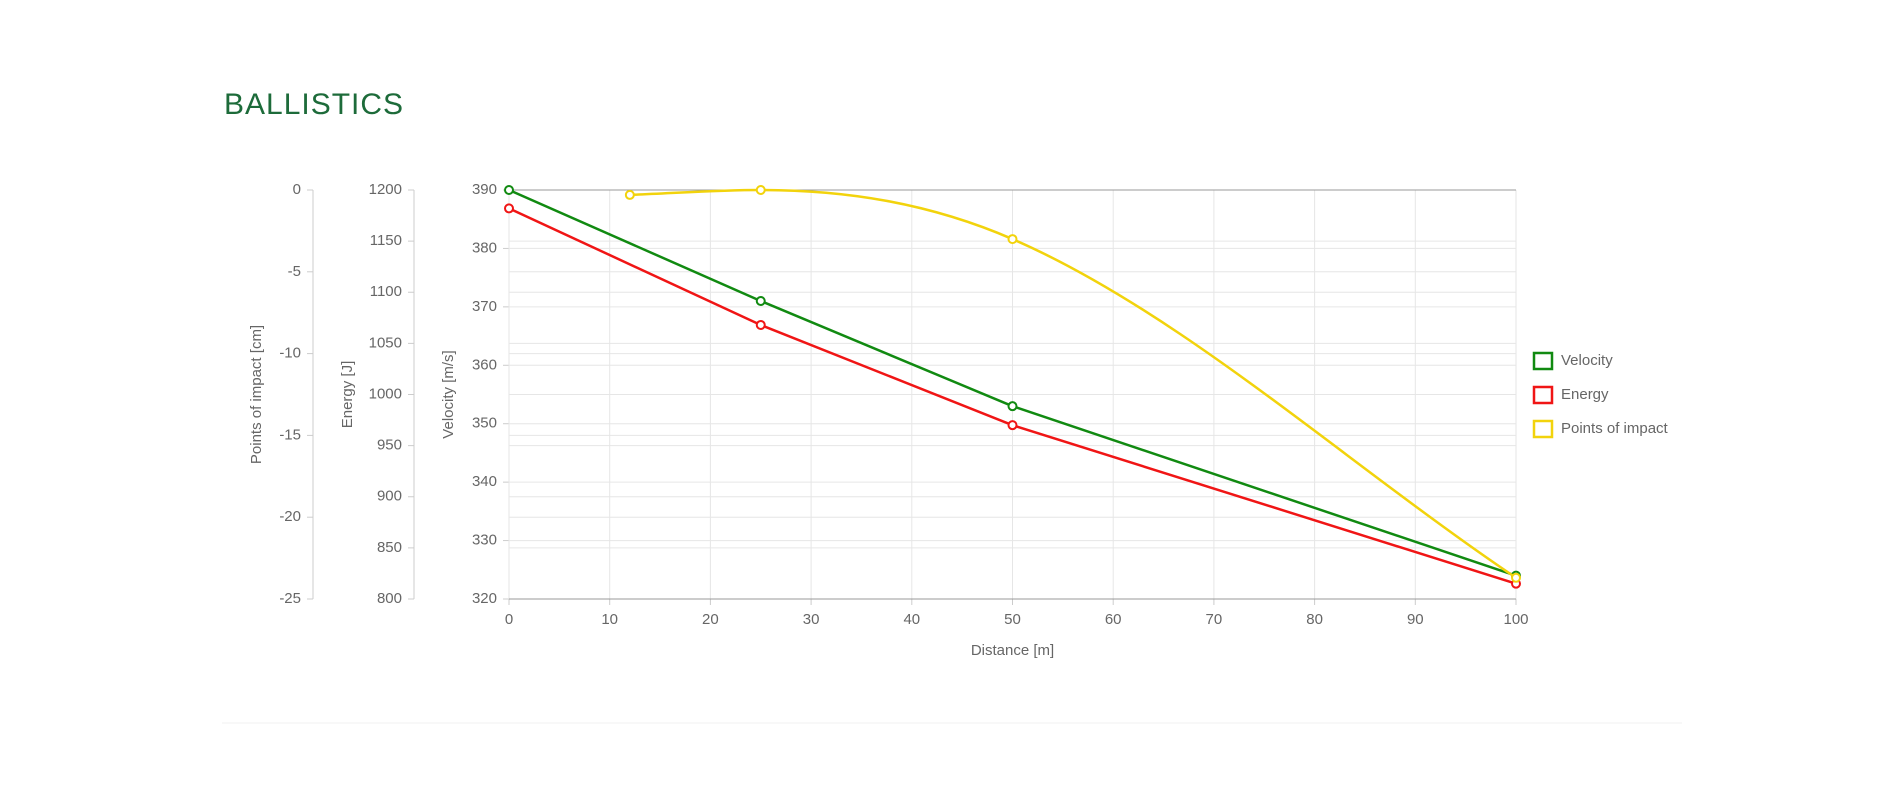 This screenshot has width=1885, height=787. I want to click on y-tick-label: 1000, so click(385, 393).